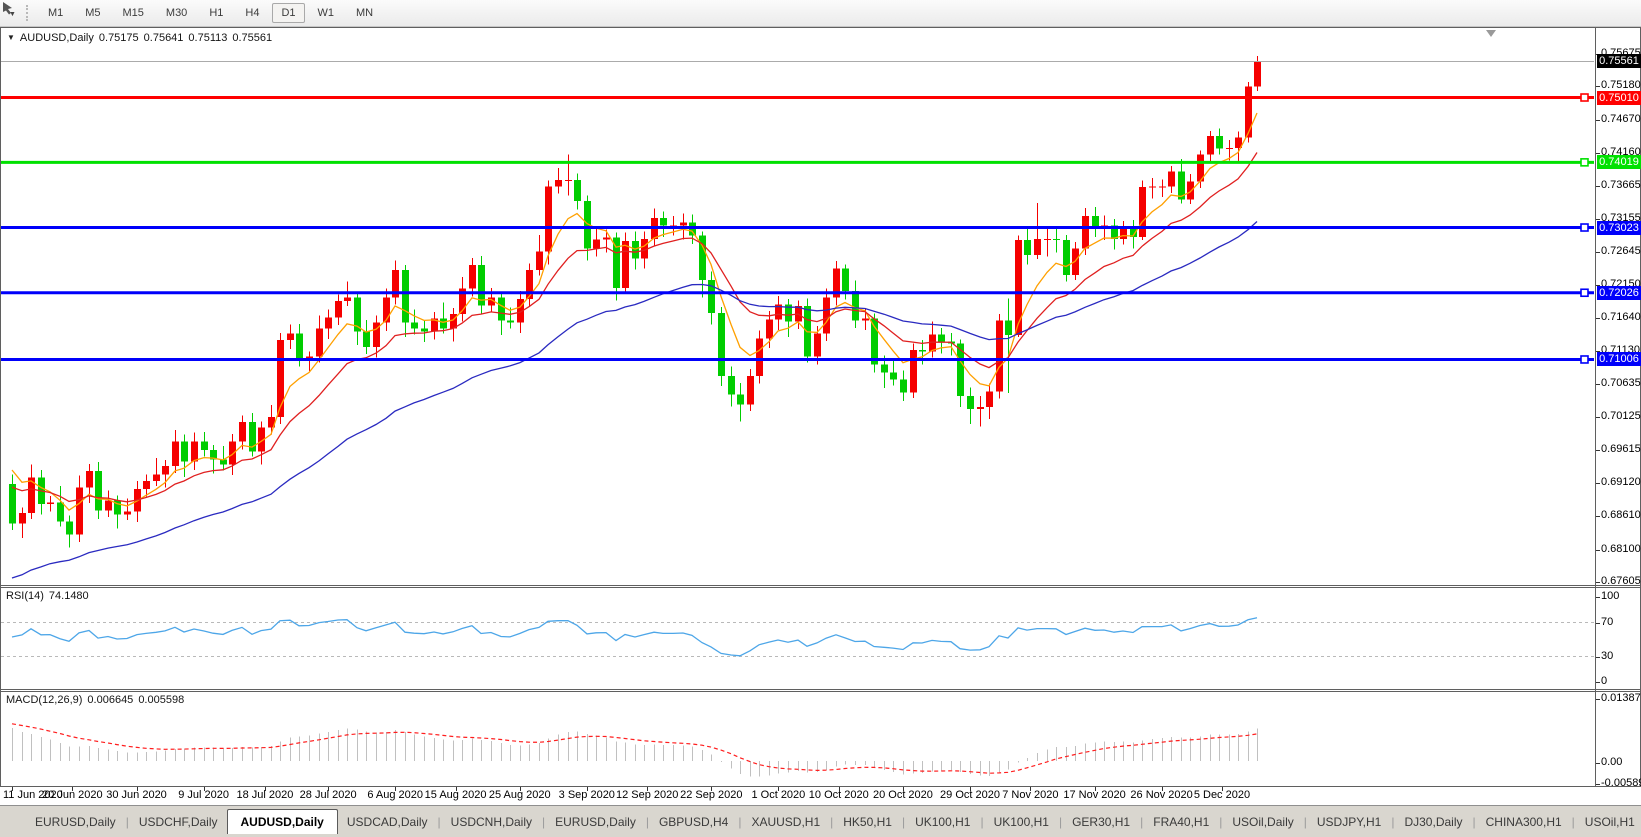 The width and height of the screenshot is (1641, 837). What do you see at coordinates (1609, 821) in the screenshot?
I see `chart-tab-usoil-h1: USOil,H1` at bounding box center [1609, 821].